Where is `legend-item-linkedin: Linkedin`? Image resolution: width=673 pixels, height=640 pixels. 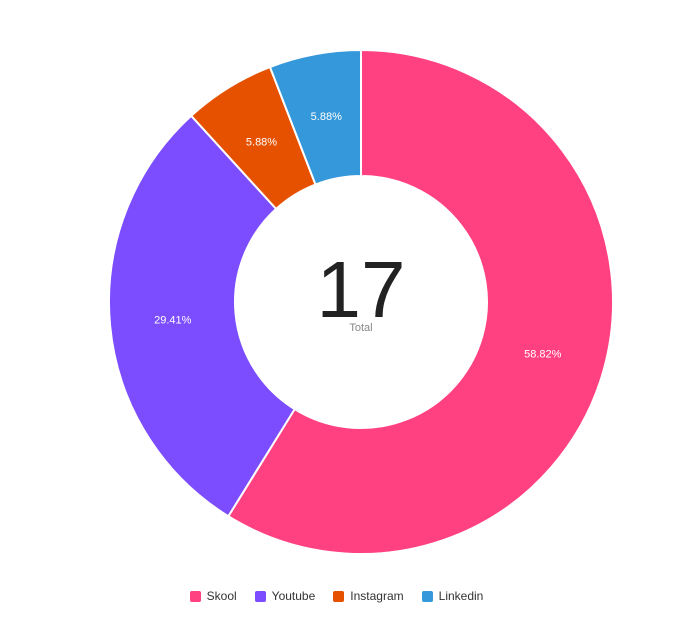 legend-item-linkedin: Linkedin is located at coordinates (452, 596).